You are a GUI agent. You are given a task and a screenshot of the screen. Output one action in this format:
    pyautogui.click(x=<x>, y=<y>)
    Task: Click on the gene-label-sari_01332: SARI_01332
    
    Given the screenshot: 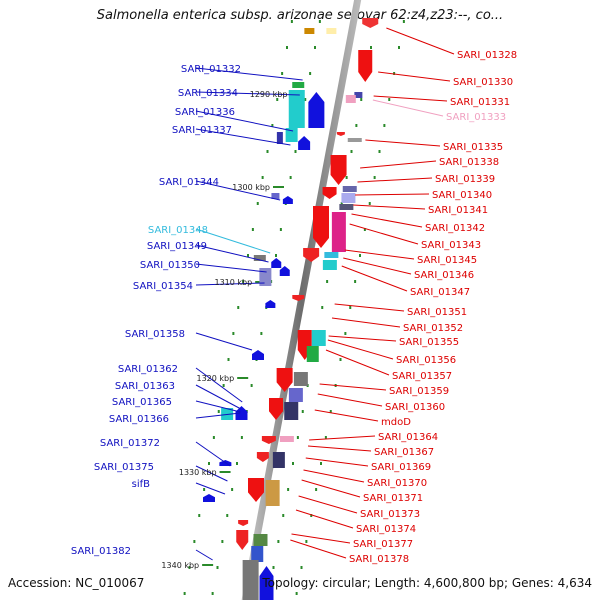 What is the action you would take?
    pyautogui.click(x=211, y=69)
    